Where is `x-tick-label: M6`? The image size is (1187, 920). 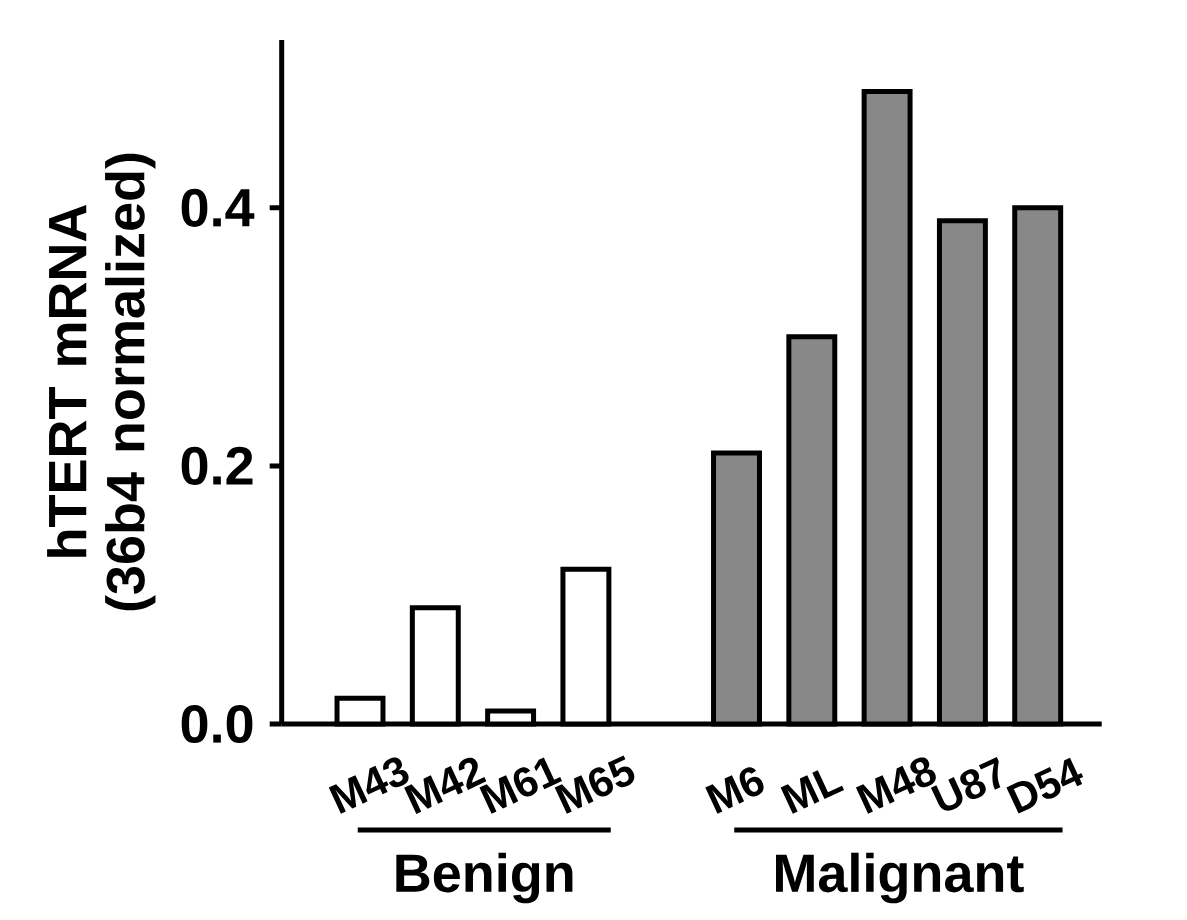 x-tick-label: M6 is located at coordinates (734, 790).